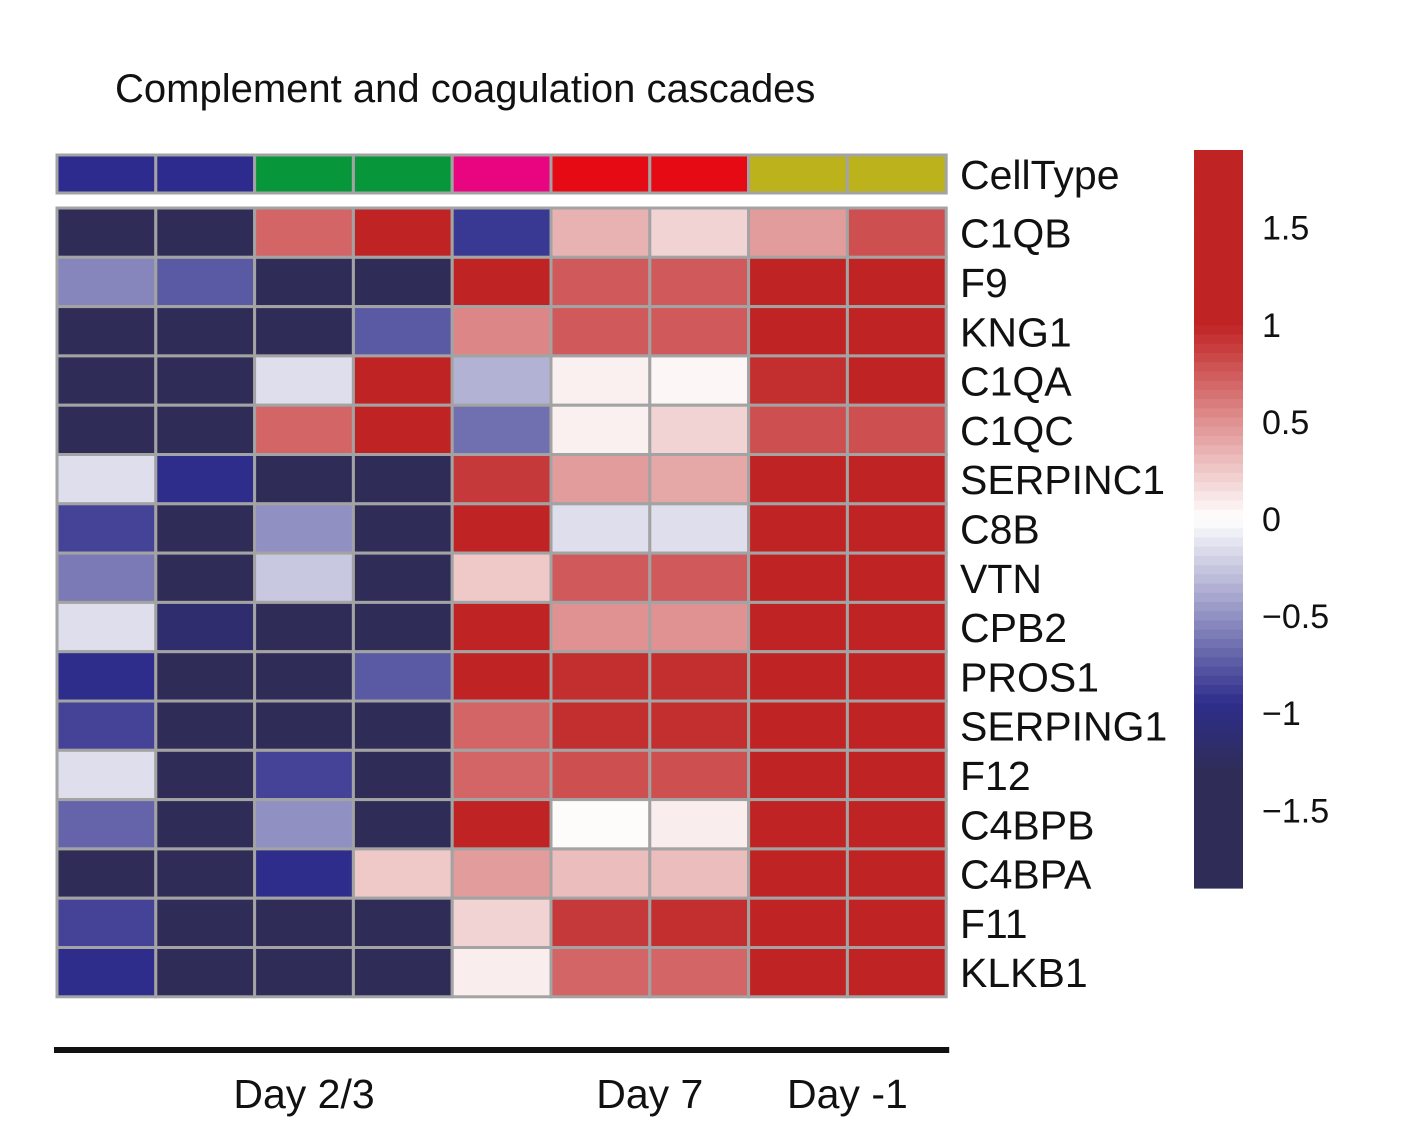 This screenshot has width=1411, height=1121. What do you see at coordinates (1029, 677) in the screenshot?
I see `row-label: PROS1` at bounding box center [1029, 677].